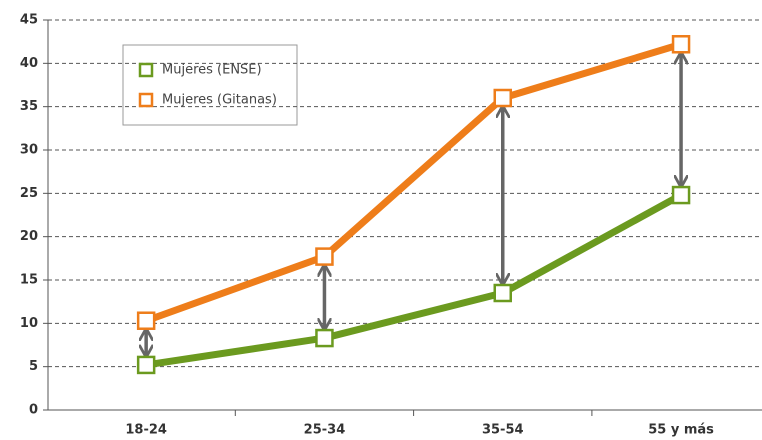  Describe the element at coordinates (503, 430) in the screenshot. I see `x-tick-label: 35-54` at that location.